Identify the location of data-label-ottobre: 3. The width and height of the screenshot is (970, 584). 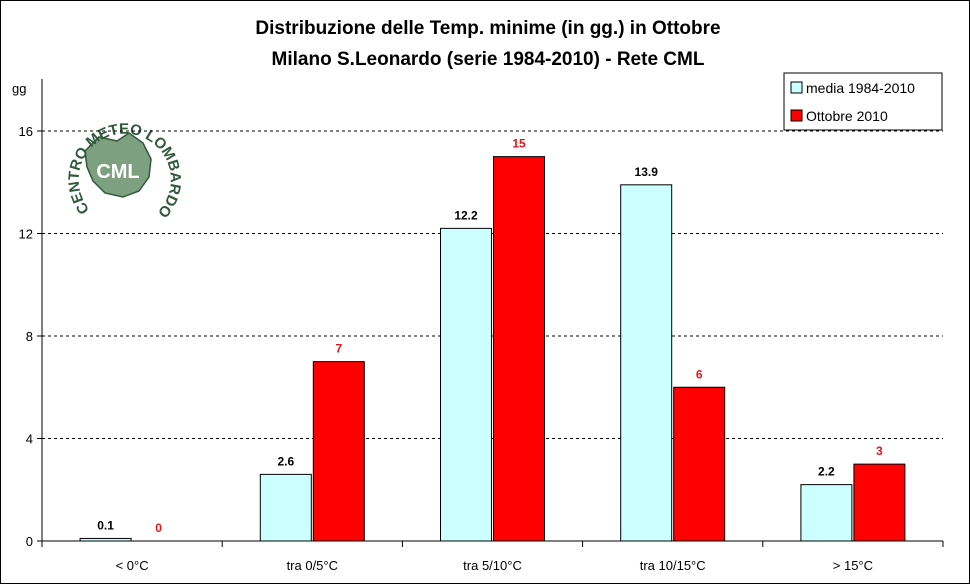
(879, 451).